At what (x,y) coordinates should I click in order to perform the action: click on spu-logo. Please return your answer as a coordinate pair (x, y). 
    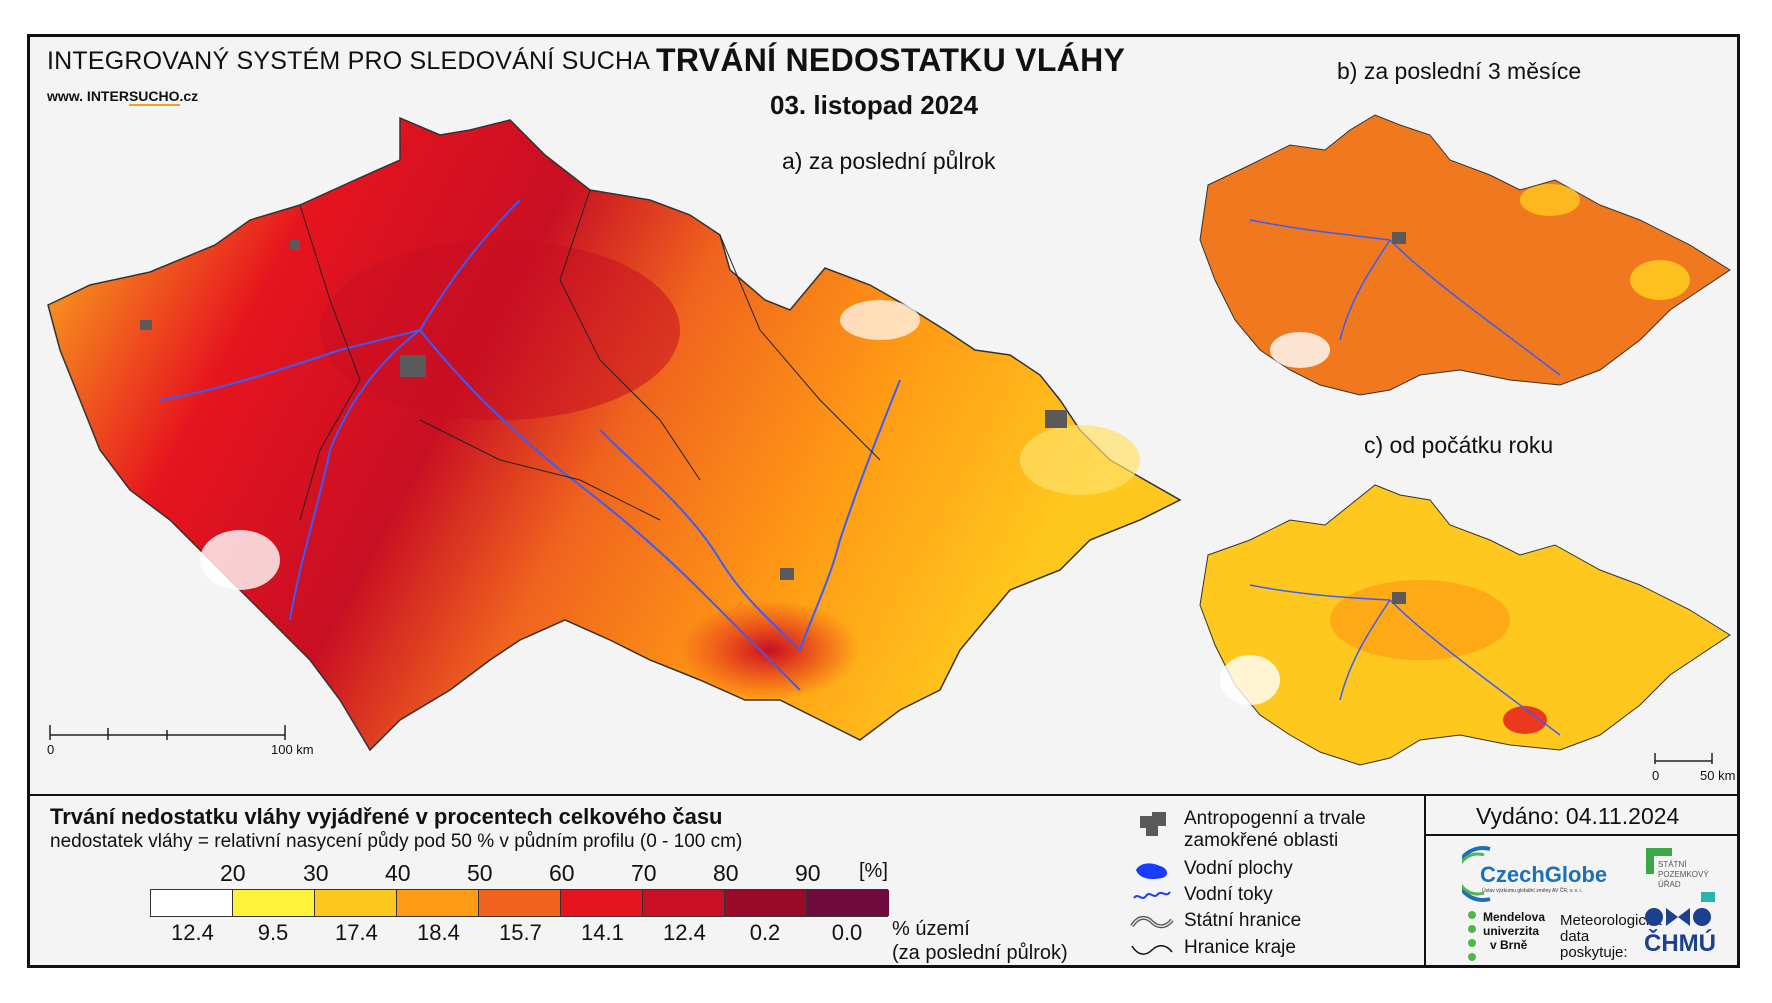
    Looking at the image, I should click on (1659, 861).